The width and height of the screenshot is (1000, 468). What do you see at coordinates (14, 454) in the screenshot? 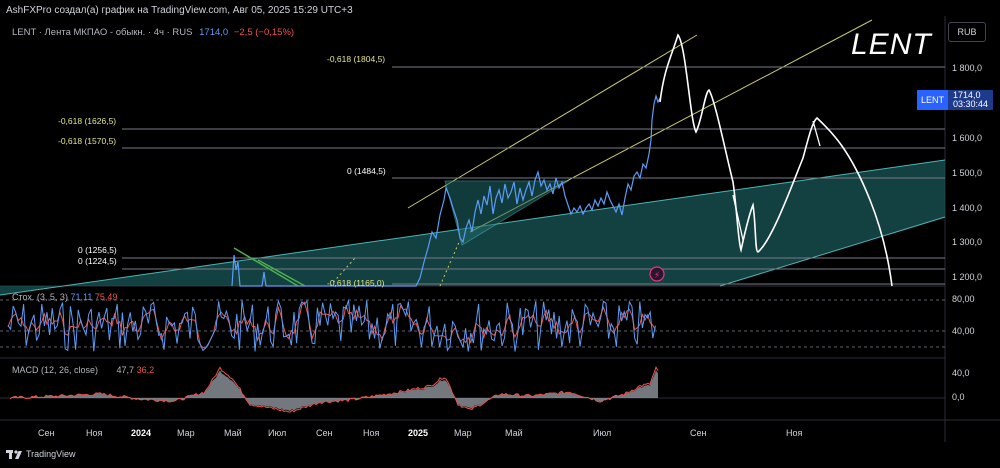
I see `tradingview-logo-icon` at bounding box center [14, 454].